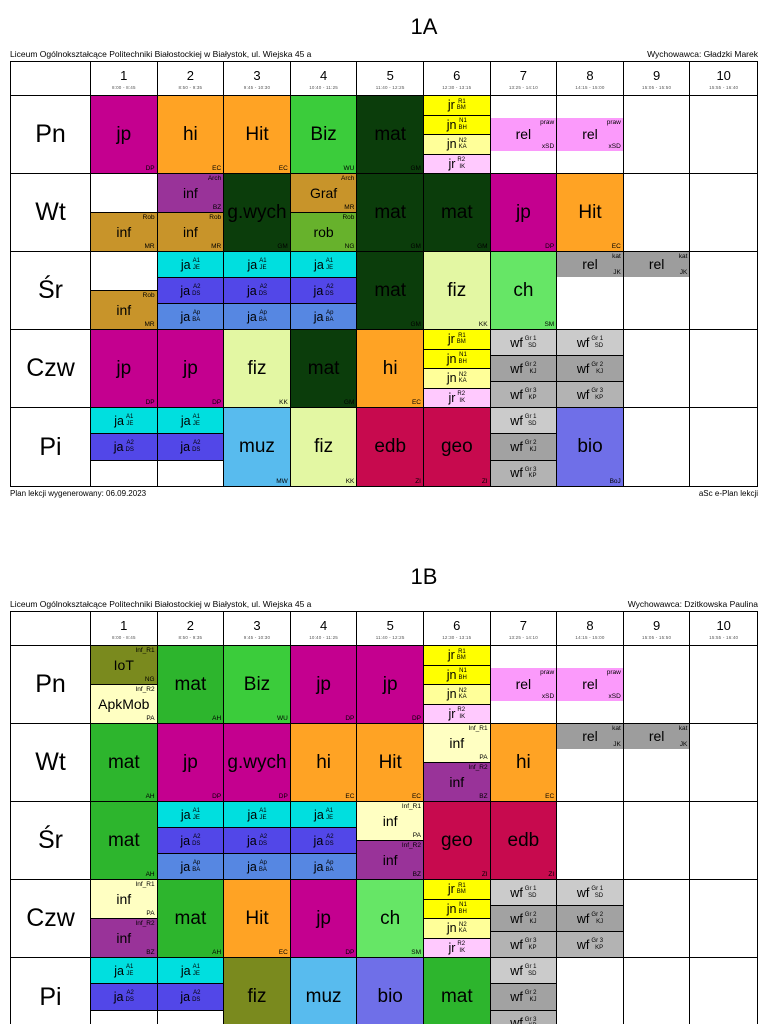  Describe the element at coordinates (324, 991) in the screenshot. I see `lesson-cell: muz` at that location.